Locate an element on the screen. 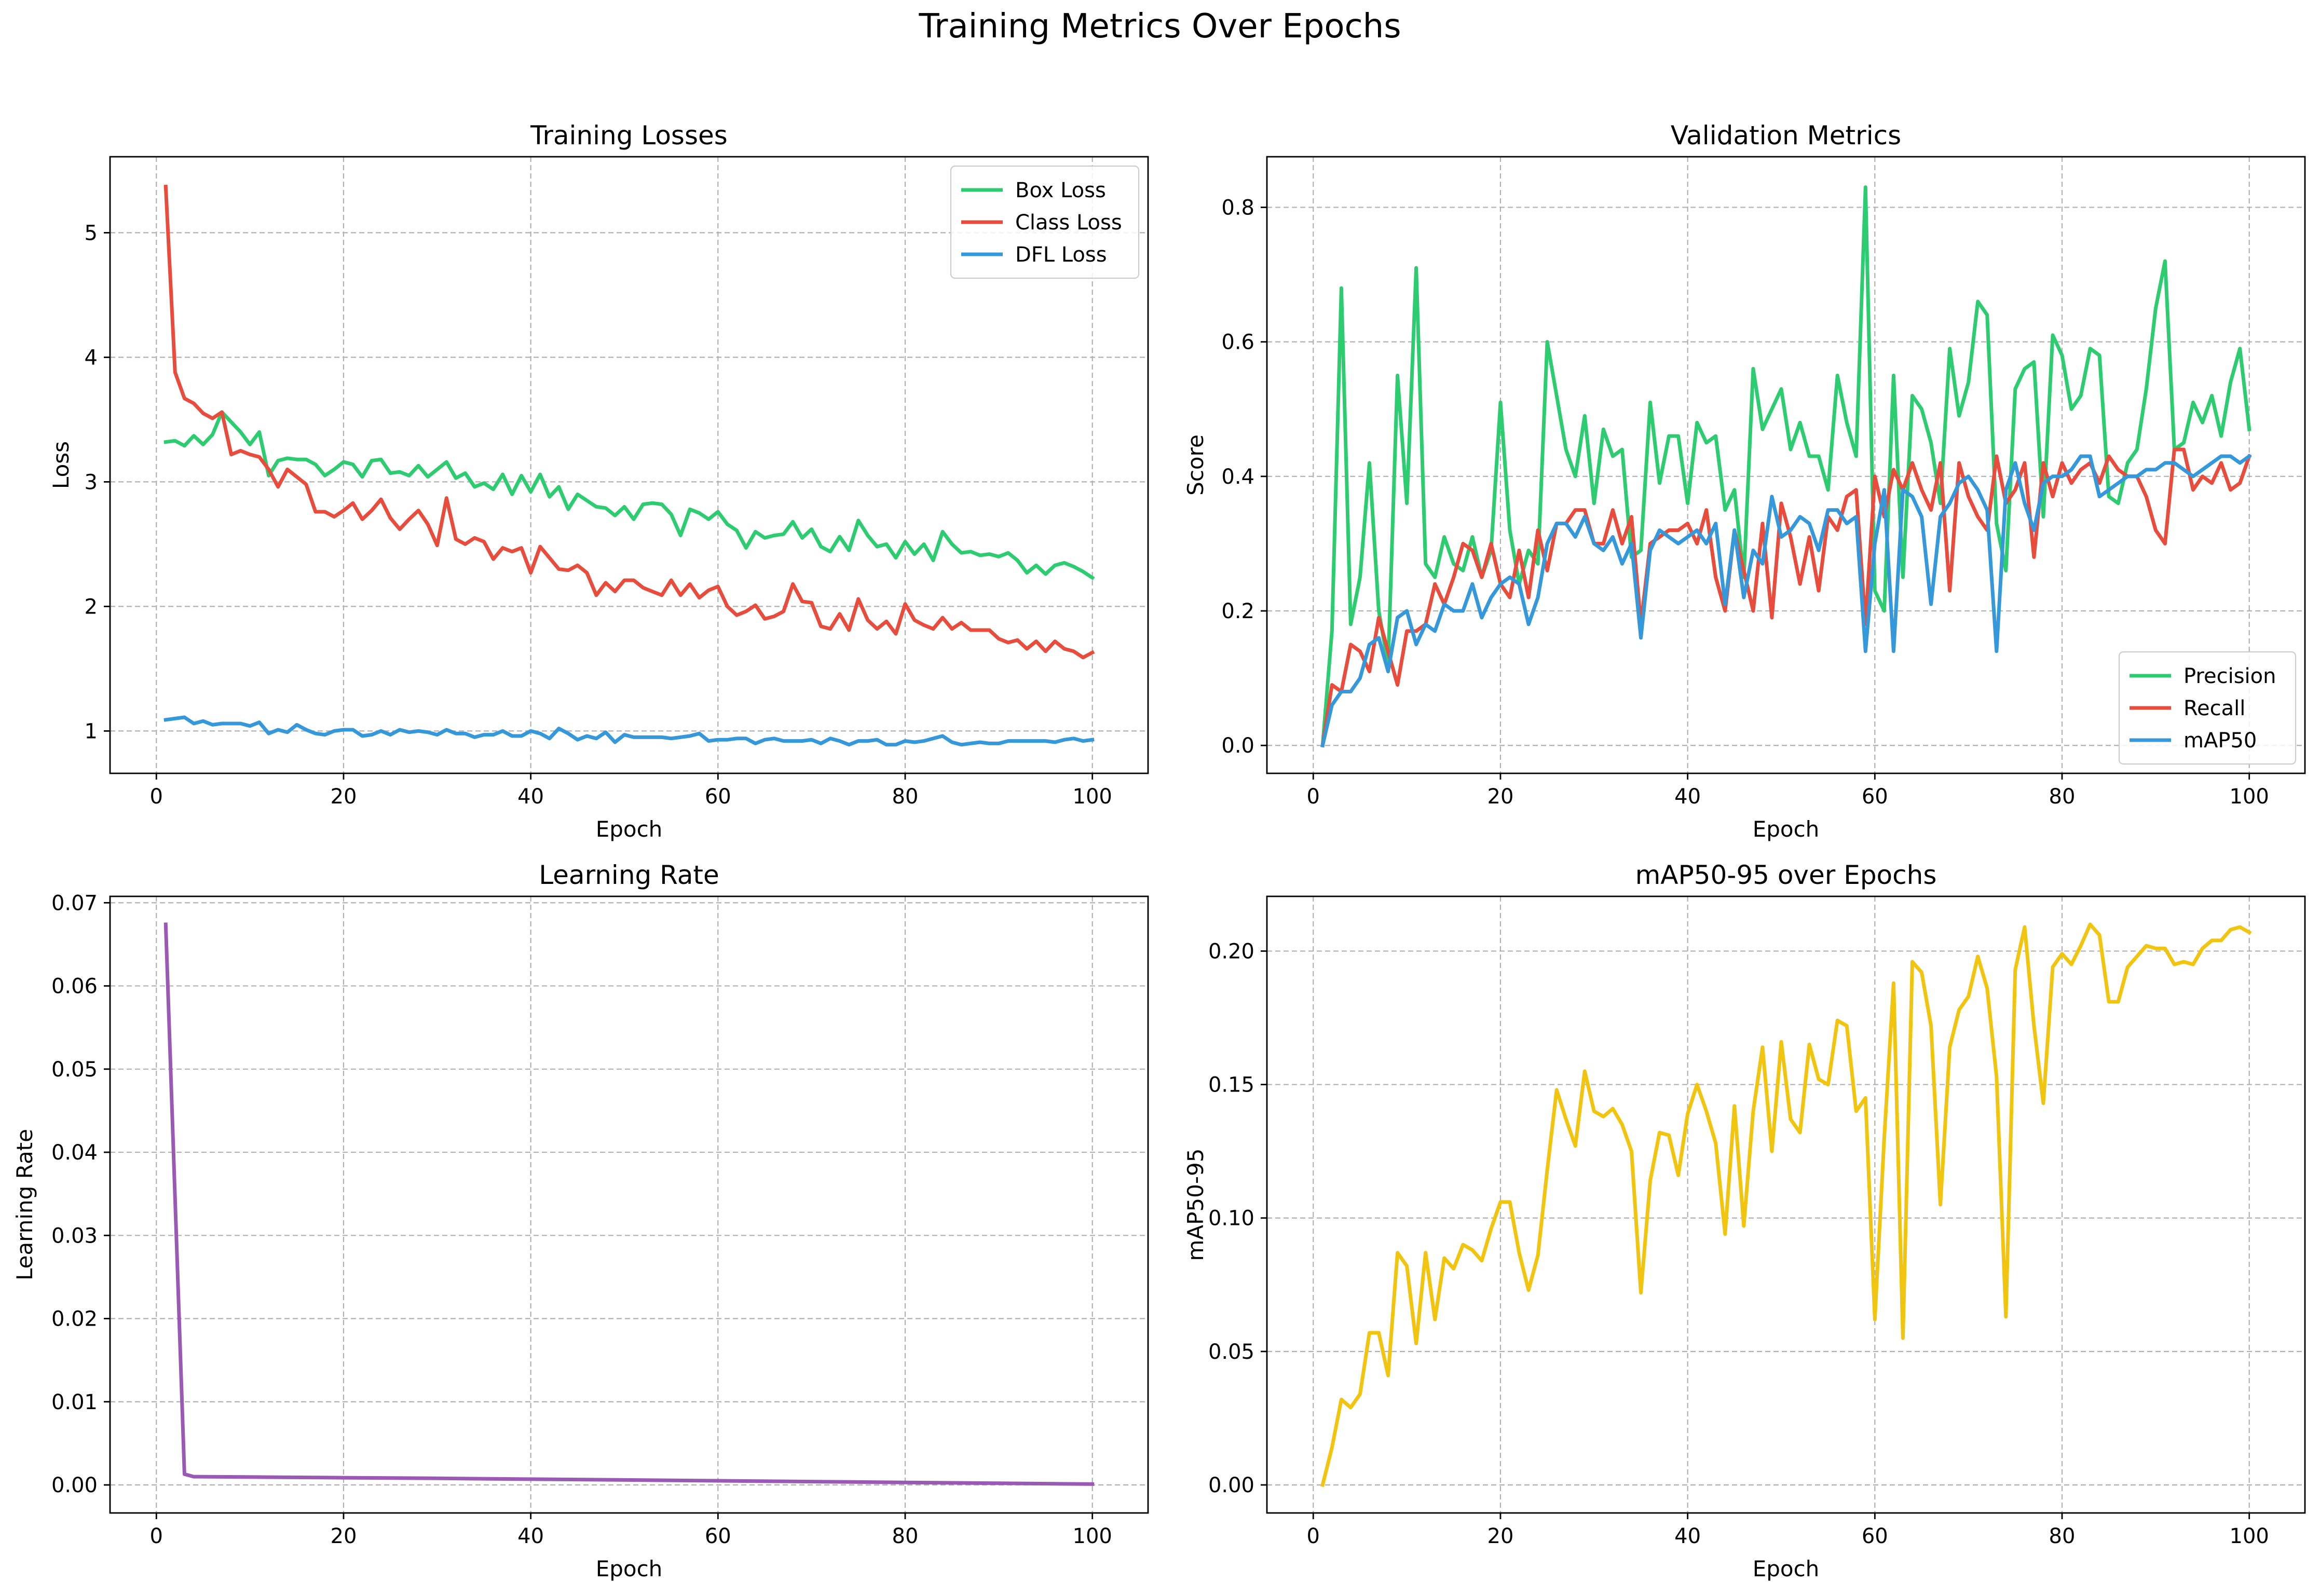  figure-title: Training Metrics Over Epochs is located at coordinates (1160, 27).